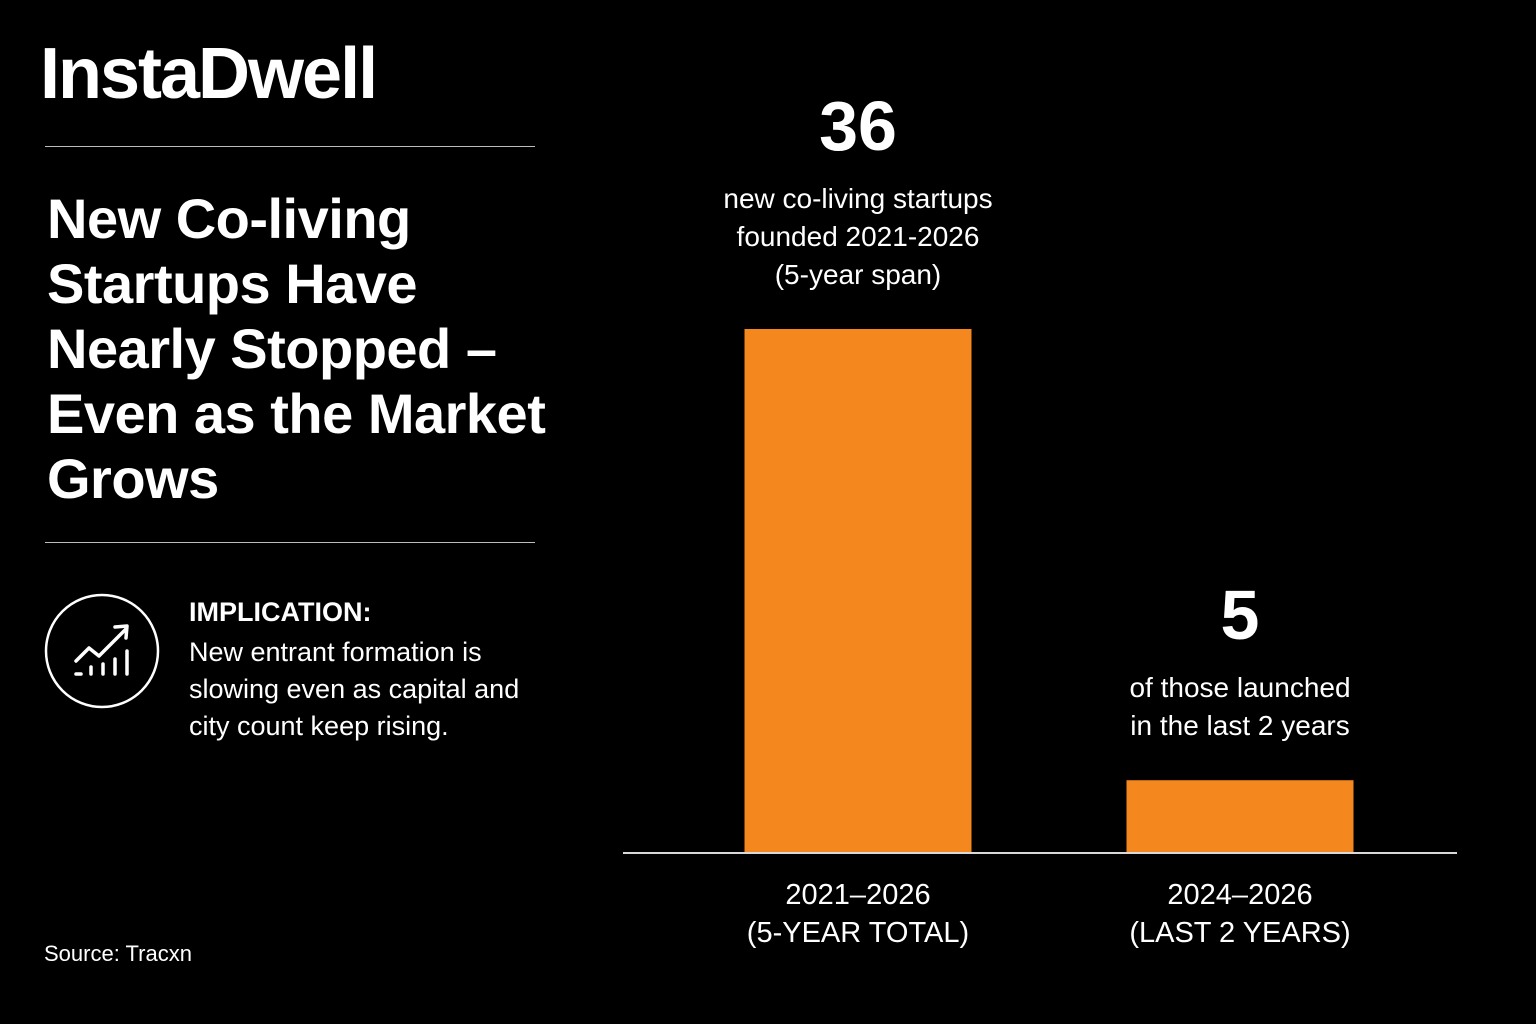  I want to click on bar-1-annotation-line-1: new co-living startups, so click(857, 198).